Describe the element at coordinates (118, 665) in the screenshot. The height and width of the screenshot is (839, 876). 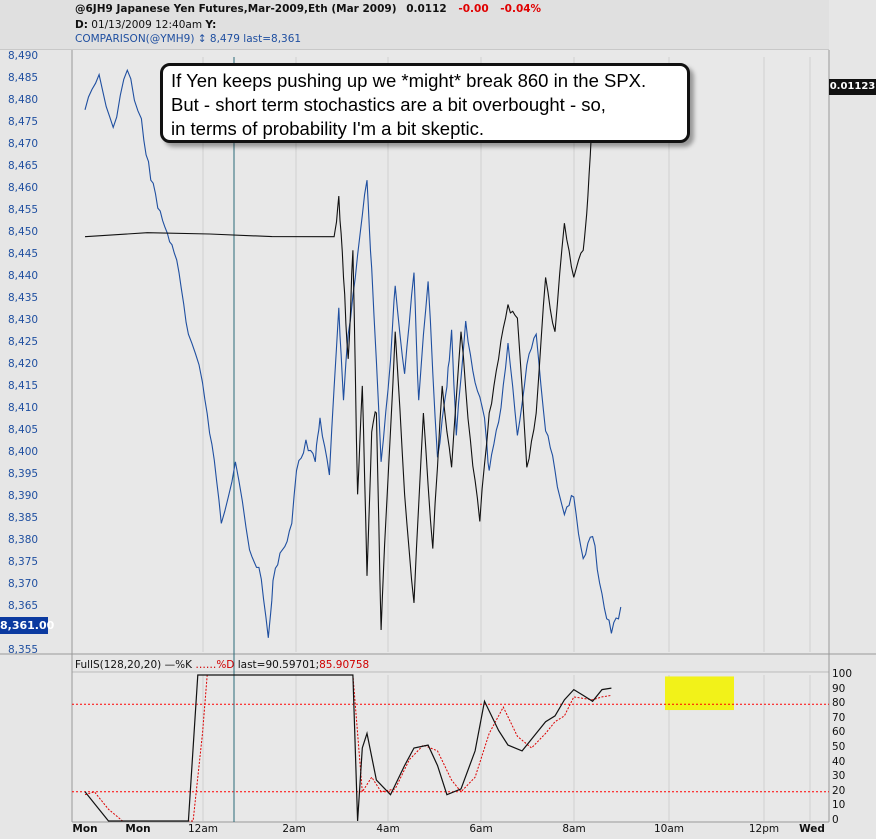
I see `stoch-name: FullS(128,20,20)` at that location.